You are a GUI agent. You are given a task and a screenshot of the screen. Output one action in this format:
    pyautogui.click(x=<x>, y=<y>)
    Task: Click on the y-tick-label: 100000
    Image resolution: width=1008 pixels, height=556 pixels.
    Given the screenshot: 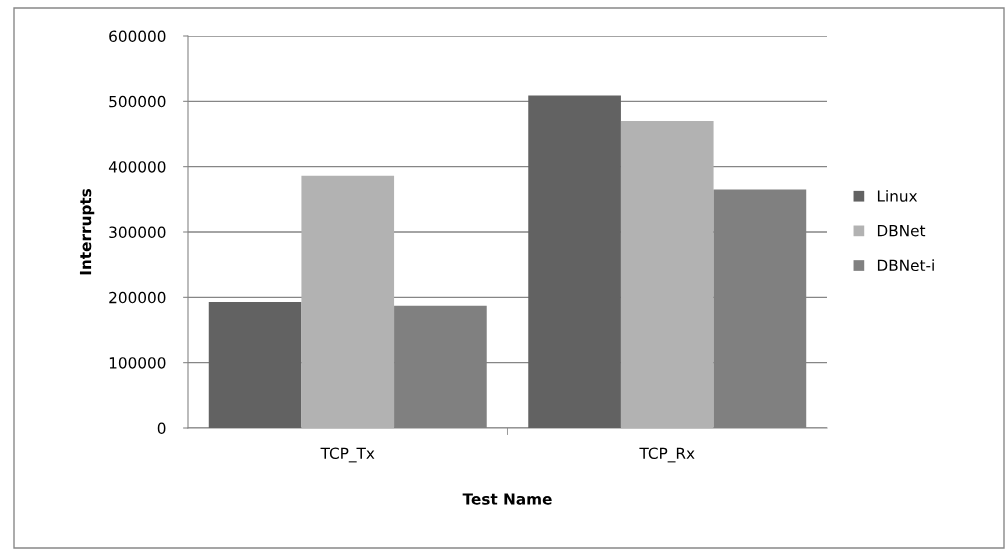 What is the action you would take?
    pyautogui.click(x=137, y=363)
    